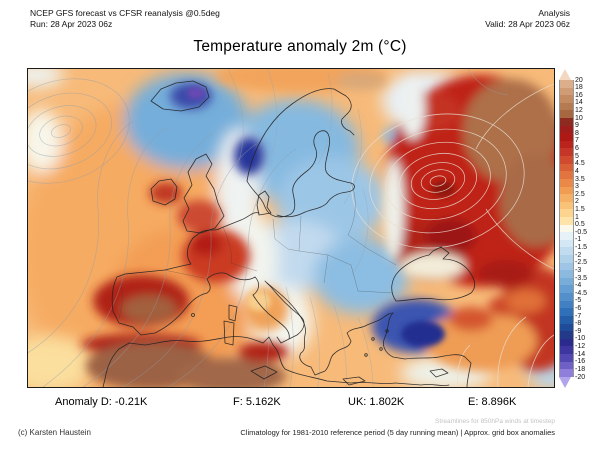  What do you see at coordinates (578, 286) in the screenshot?
I see `colorbar-label: -4` at bounding box center [578, 286].